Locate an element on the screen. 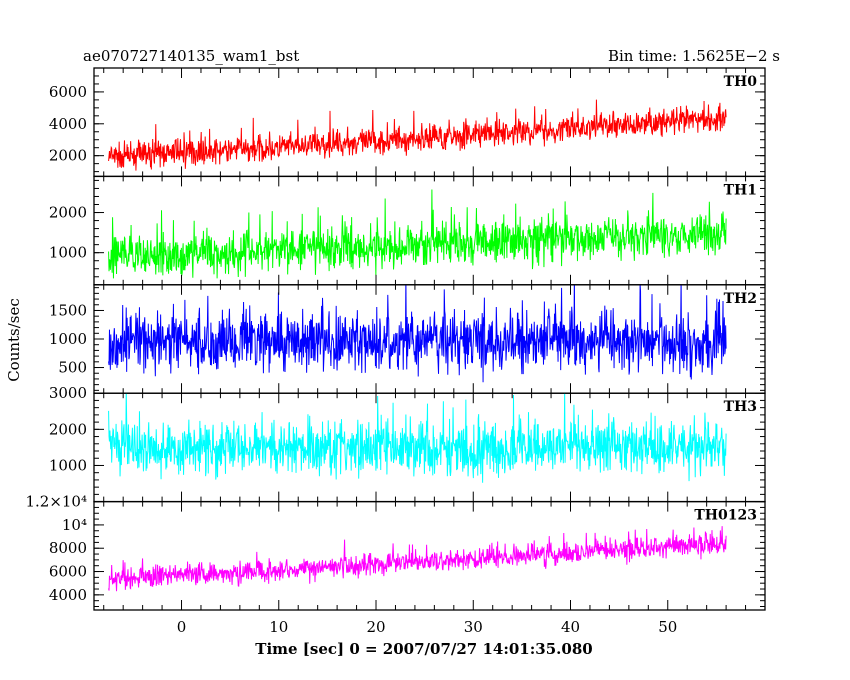  trace-th3 is located at coordinates (417, 438).